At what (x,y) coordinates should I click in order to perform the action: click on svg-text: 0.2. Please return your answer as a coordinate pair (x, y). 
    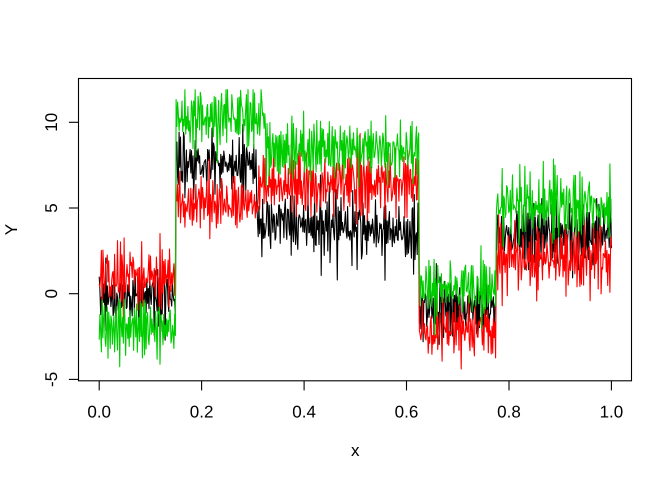
    Looking at the image, I should click on (202, 412).